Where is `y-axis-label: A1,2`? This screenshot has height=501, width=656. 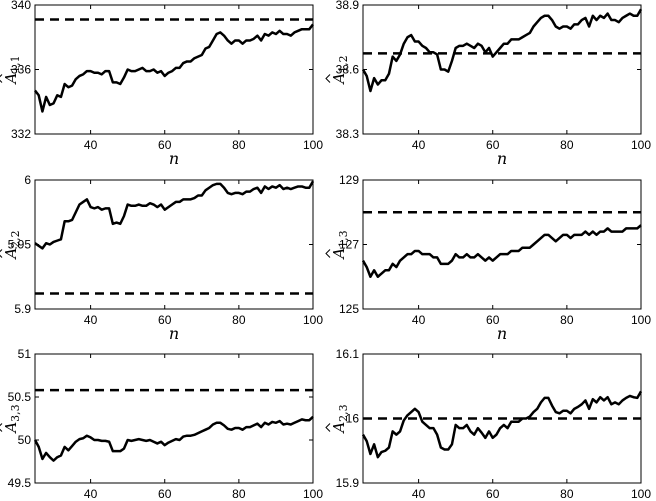
y-axis-label: A1,2 is located at coordinates (337, 70).